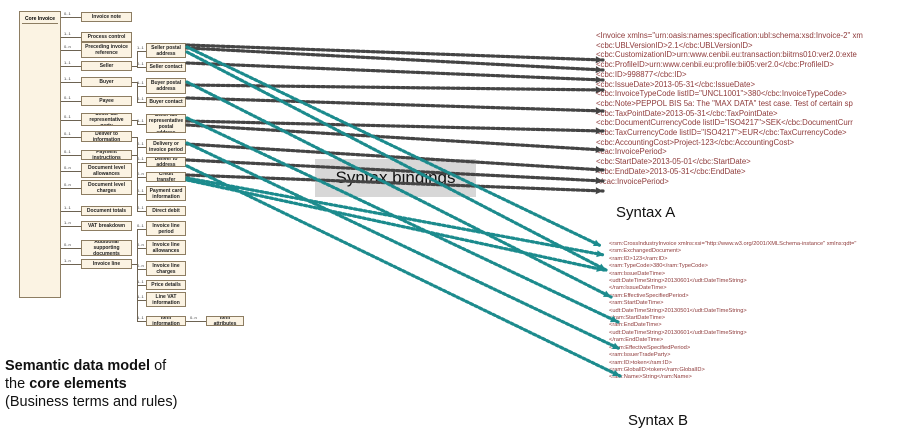  Describe the element at coordinates (40, 154) in the screenshot. I see `core-invoice-root-box: Core Invoice` at that location.